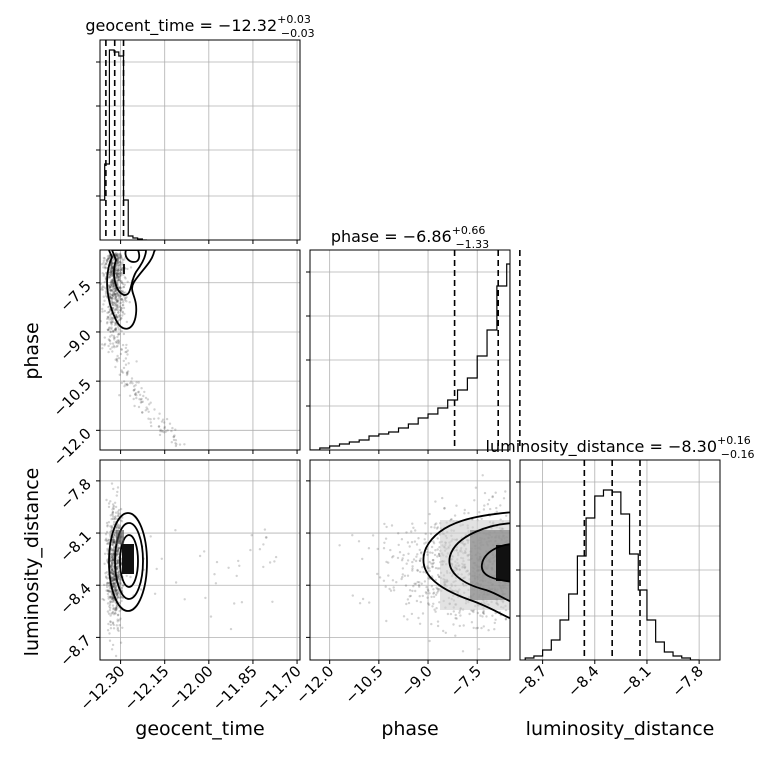  What do you see at coordinates (738, 454) in the screenshot?
I see `title-distance-minus: −0.16` at bounding box center [738, 454].